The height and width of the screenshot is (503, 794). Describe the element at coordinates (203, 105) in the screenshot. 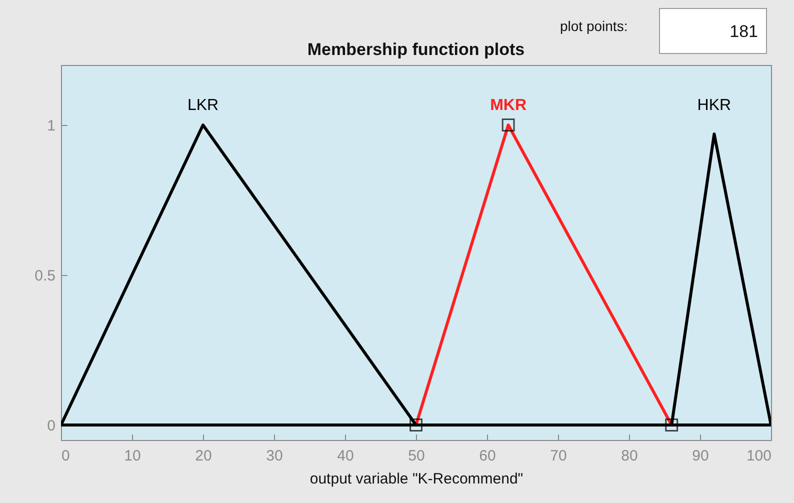

I see `series-label: LKR` at that location.